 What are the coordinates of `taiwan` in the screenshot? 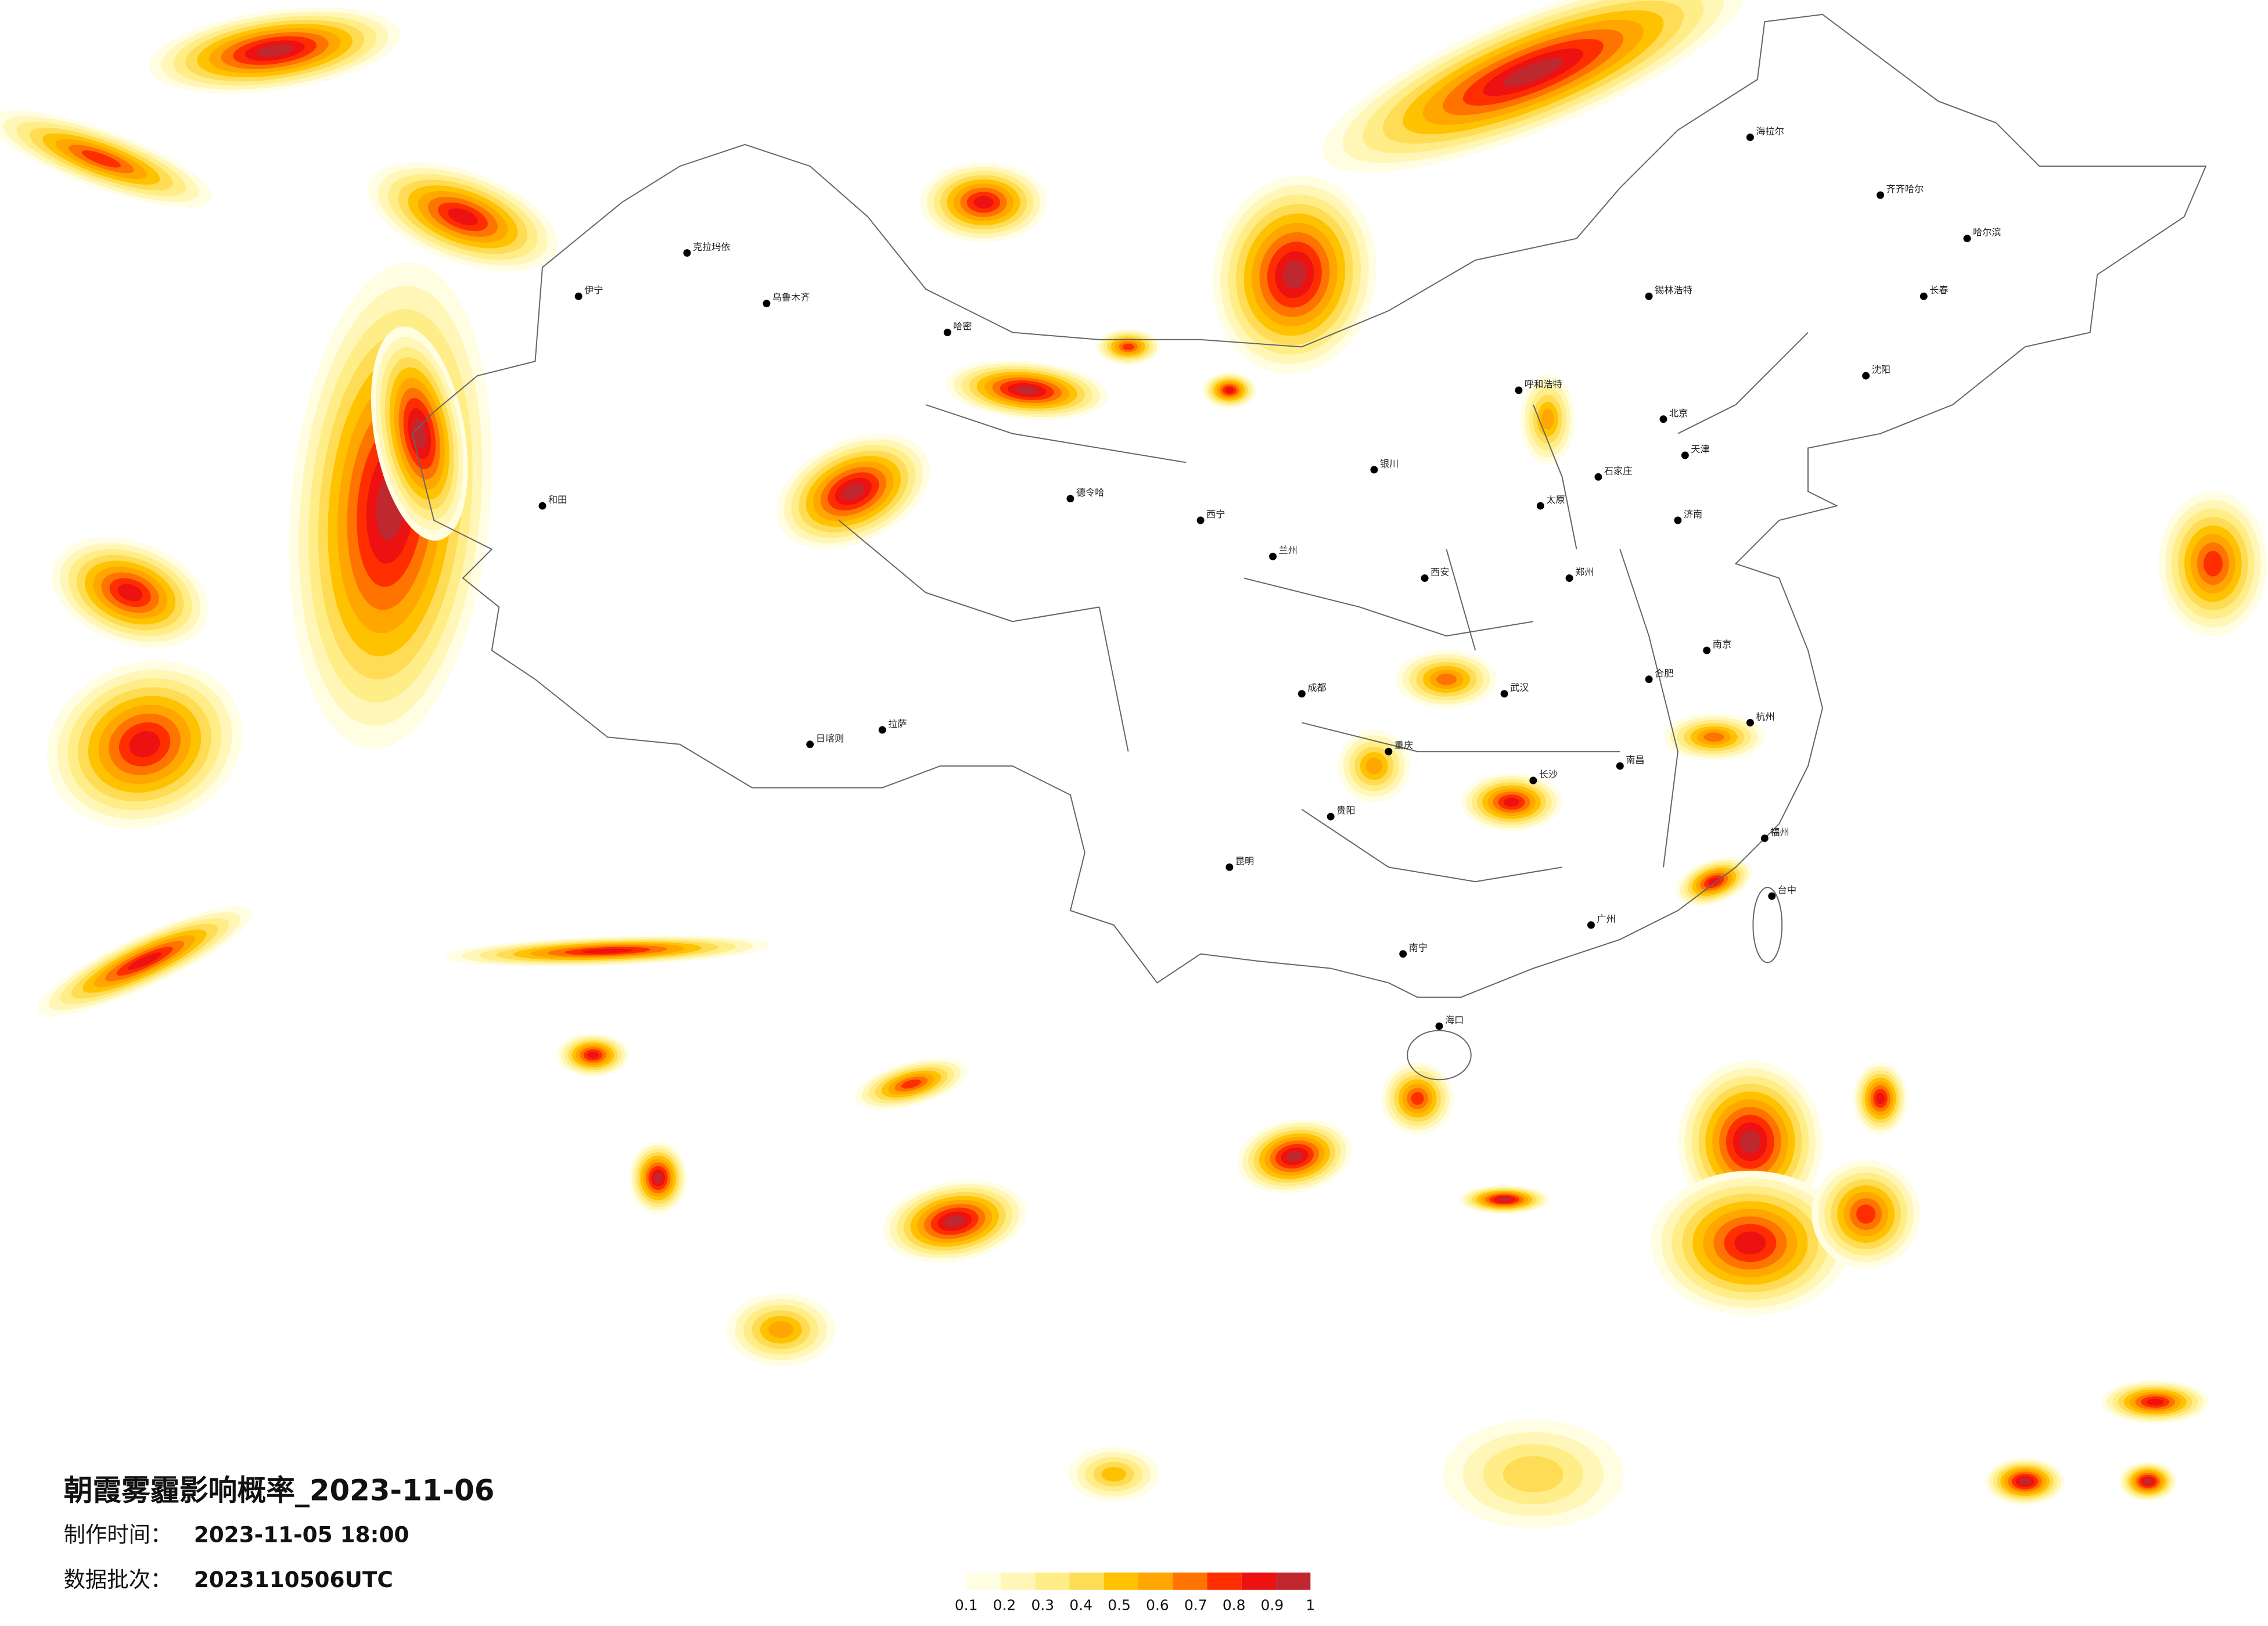 It's located at (1767, 925).